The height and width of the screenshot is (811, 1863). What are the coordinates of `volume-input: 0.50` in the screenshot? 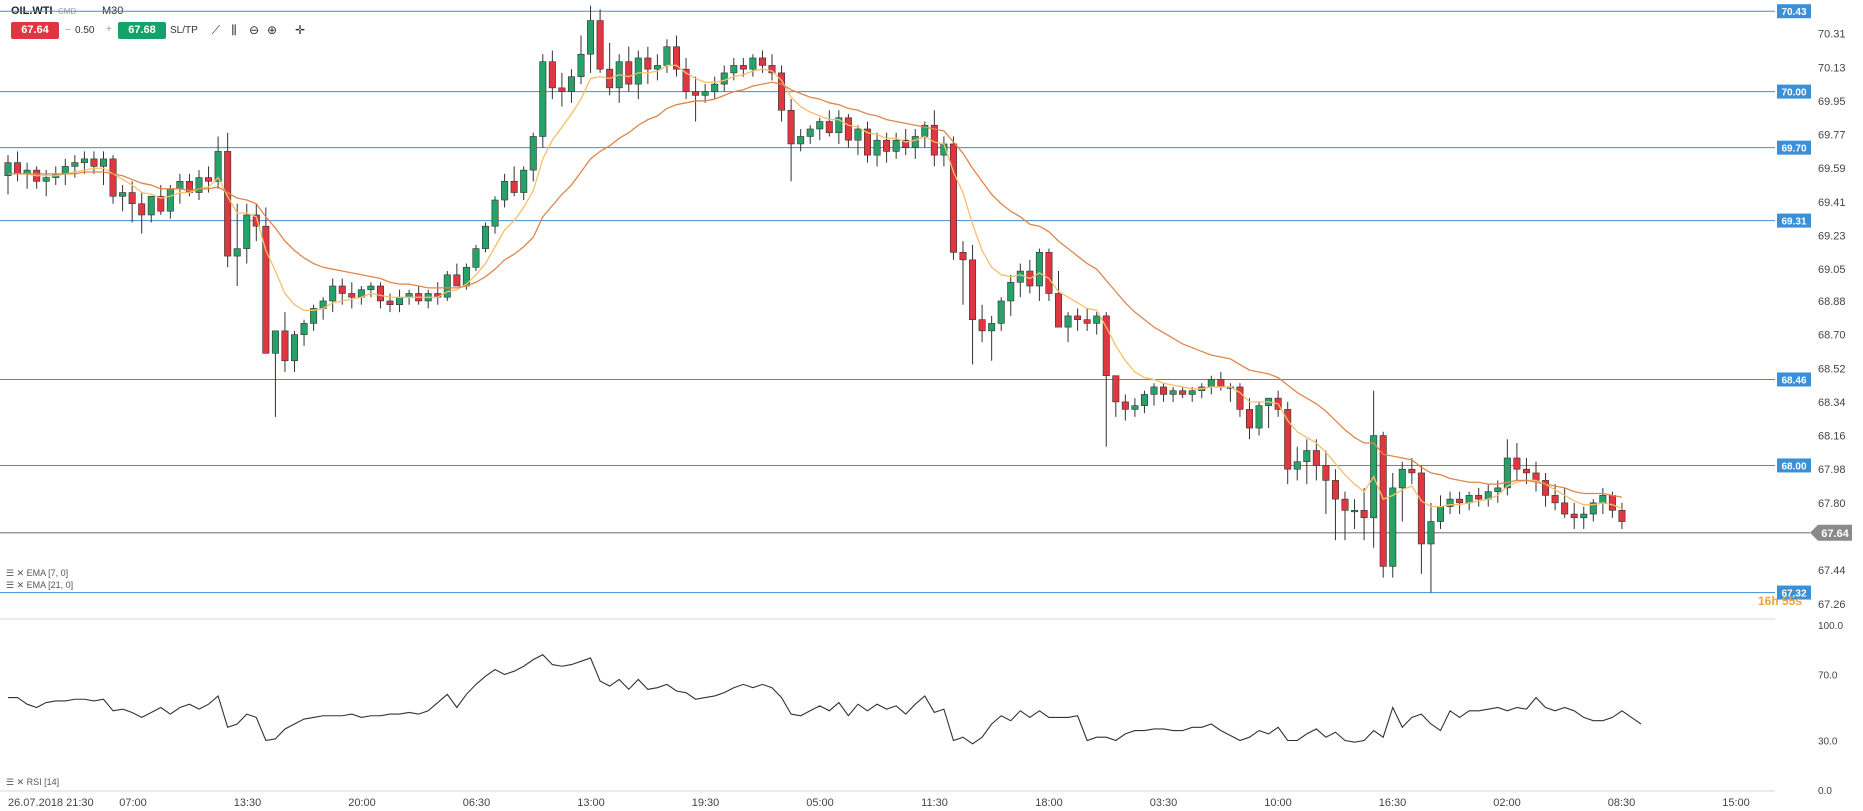 It's located at (85, 30).